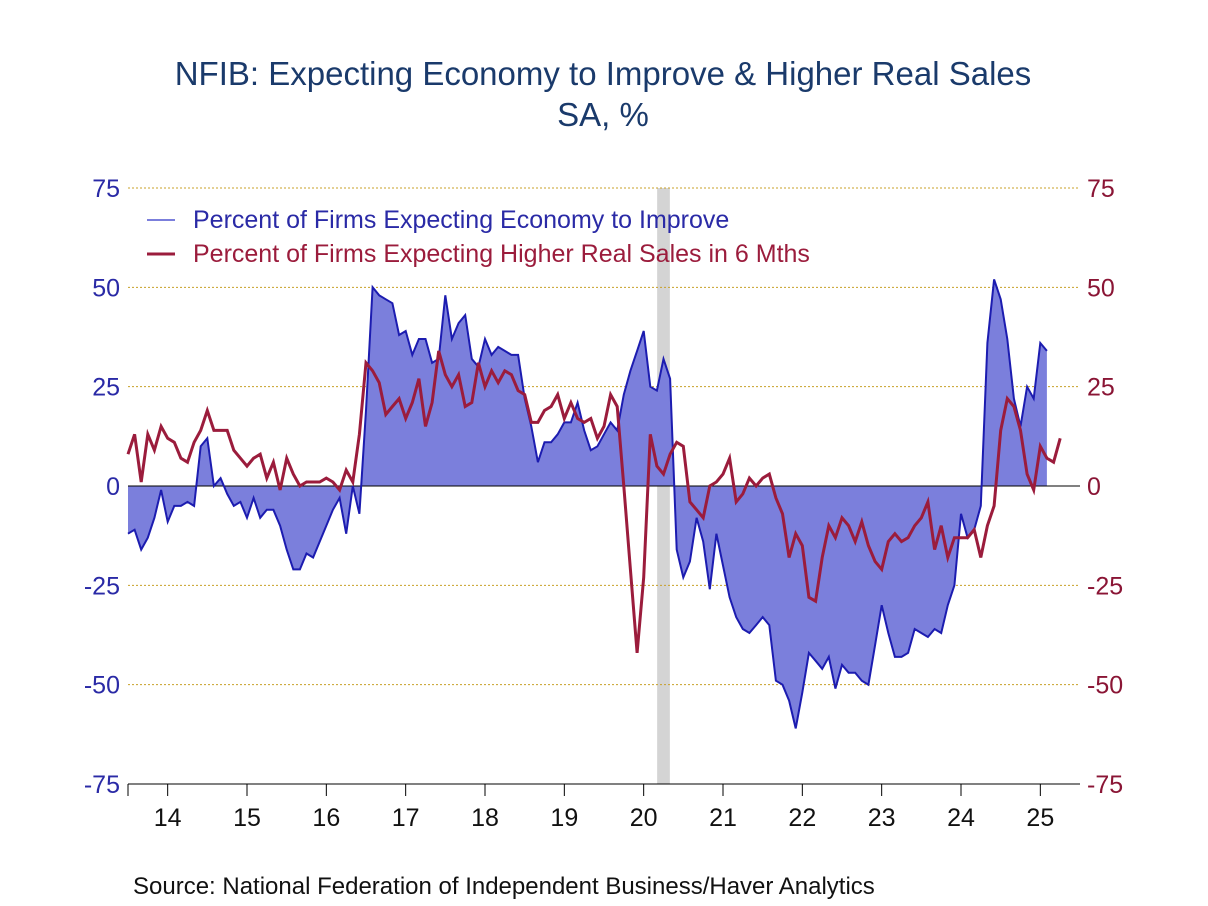 This screenshot has height=906, width=1208. What do you see at coordinates (1101, 189) in the screenshot?
I see `y-tick-label-right: 75` at bounding box center [1101, 189].